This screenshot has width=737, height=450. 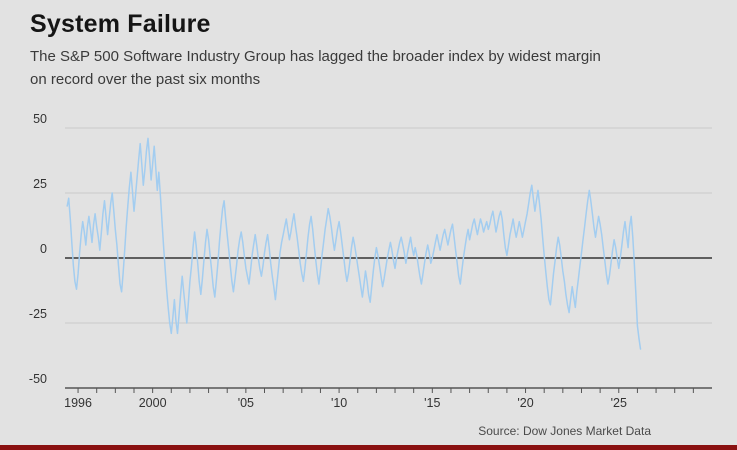 What do you see at coordinates (43, 249) in the screenshot?
I see `y-tick-label: 0` at bounding box center [43, 249].